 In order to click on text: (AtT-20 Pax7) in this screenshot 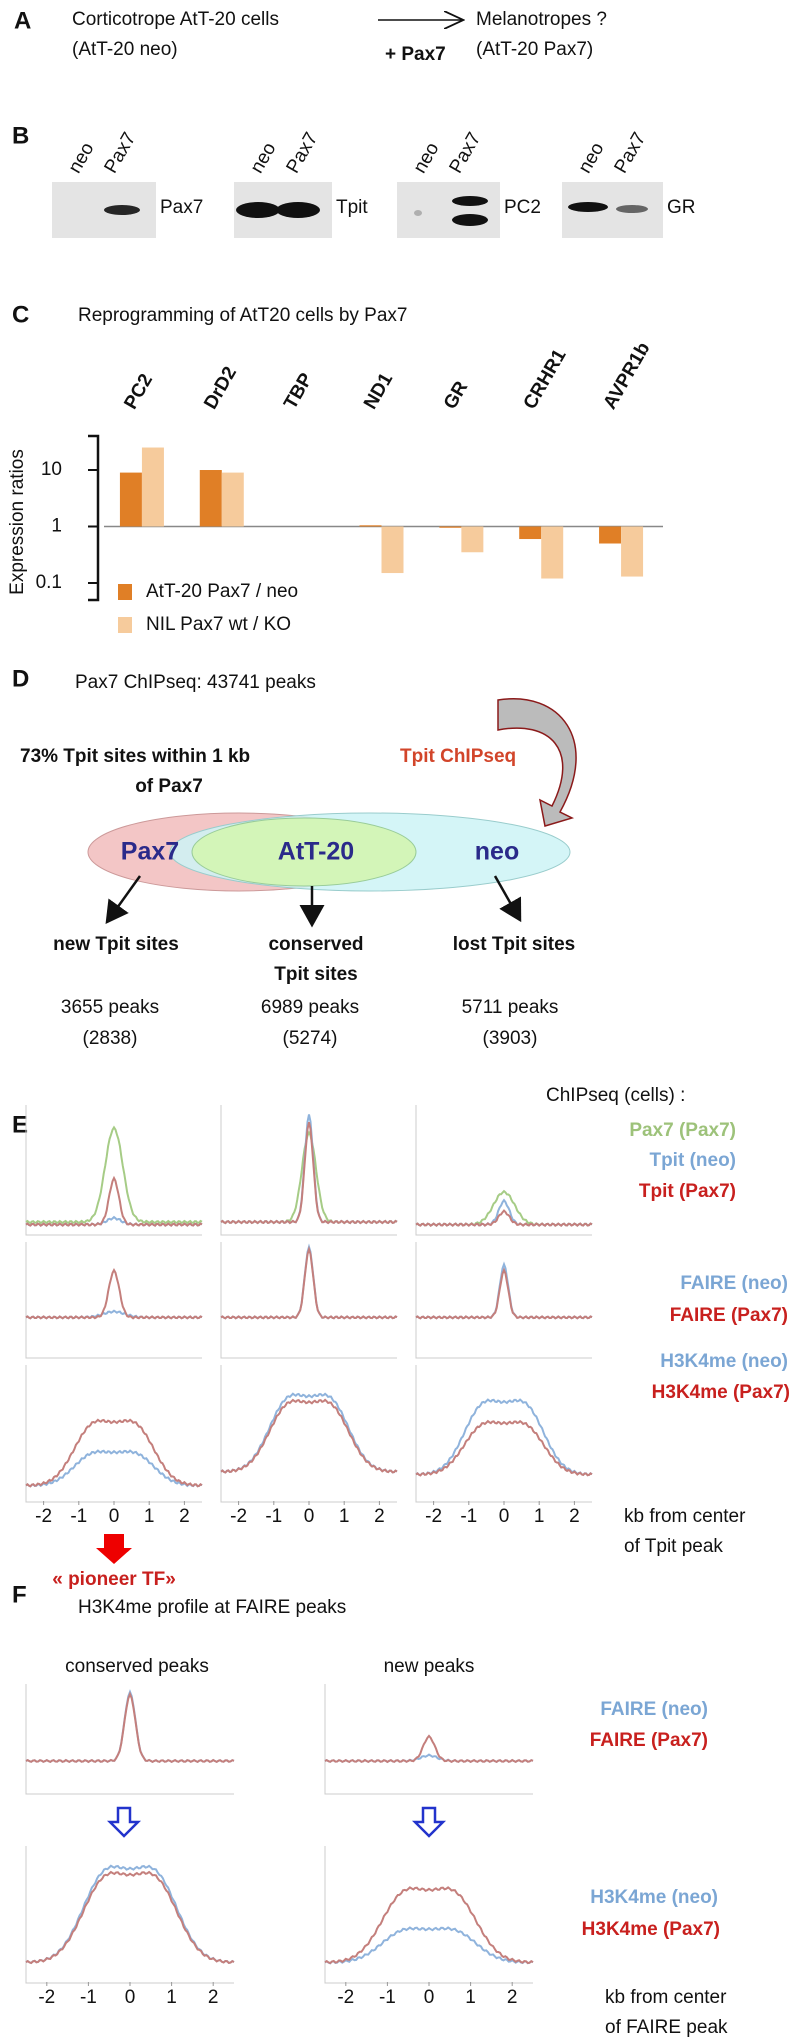, I will do `click(534, 49)`.